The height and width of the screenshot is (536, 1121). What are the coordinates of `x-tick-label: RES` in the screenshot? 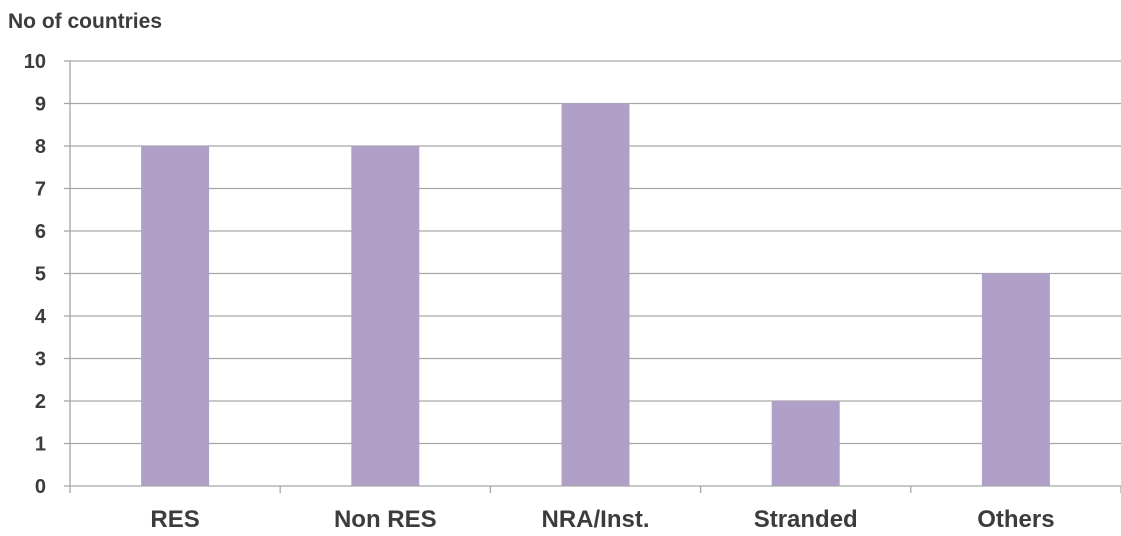 It's located at (174, 518).